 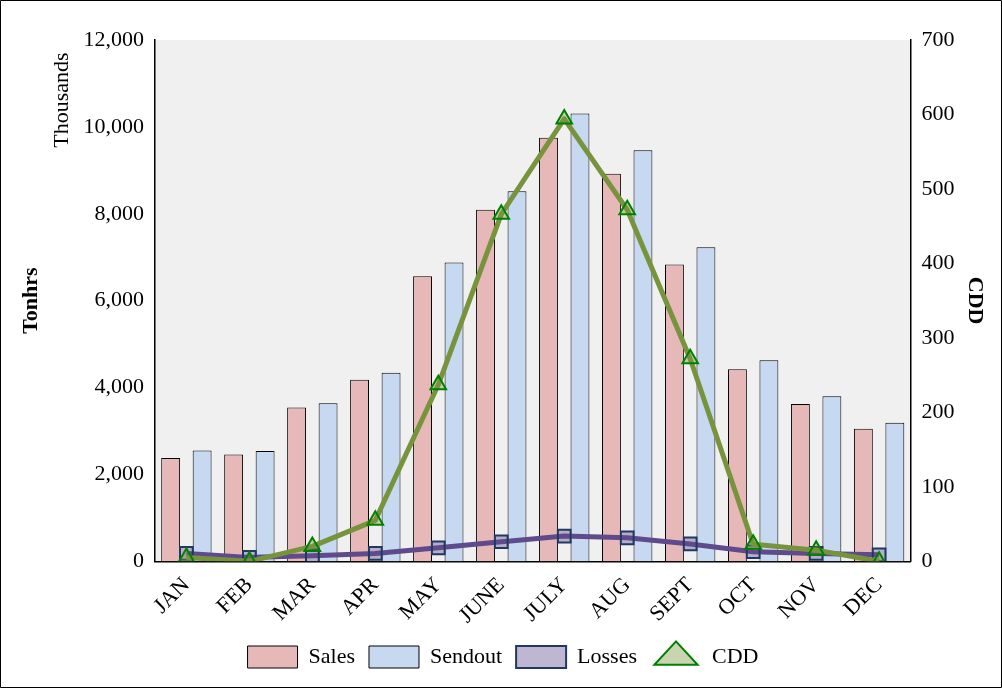 I want to click on legend-label: Losses, so click(x=607, y=655).